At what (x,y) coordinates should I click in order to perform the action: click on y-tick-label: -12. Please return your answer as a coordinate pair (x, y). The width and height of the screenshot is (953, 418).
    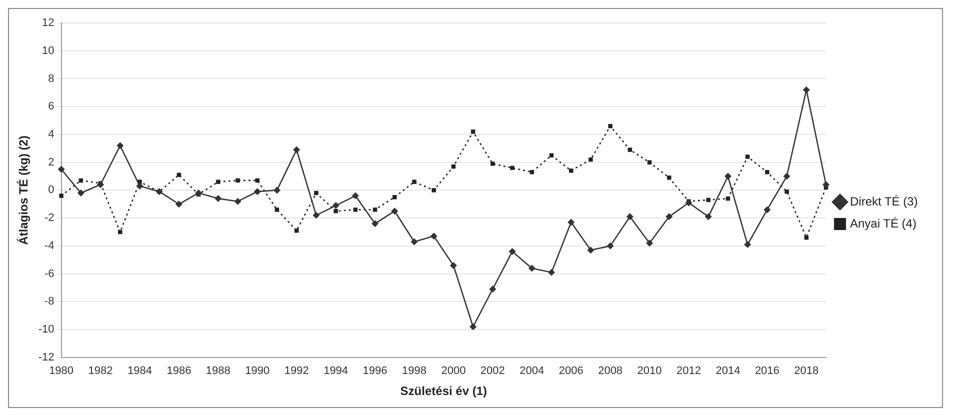
    Looking at the image, I should click on (46, 357).